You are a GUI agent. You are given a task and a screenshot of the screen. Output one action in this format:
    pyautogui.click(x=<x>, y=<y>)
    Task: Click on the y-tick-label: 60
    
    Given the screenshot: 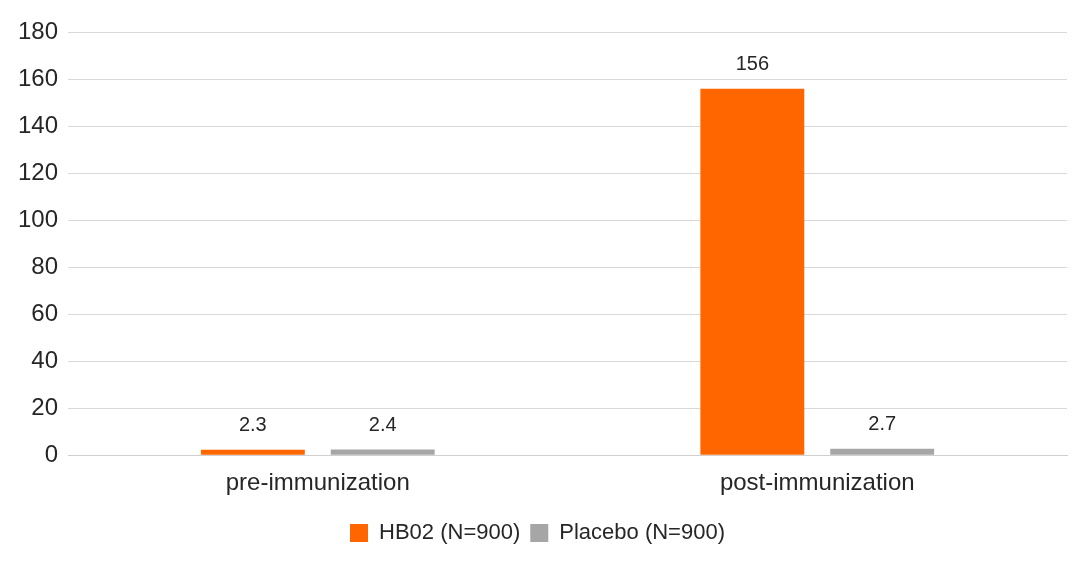 What is the action you would take?
    pyautogui.click(x=45, y=312)
    